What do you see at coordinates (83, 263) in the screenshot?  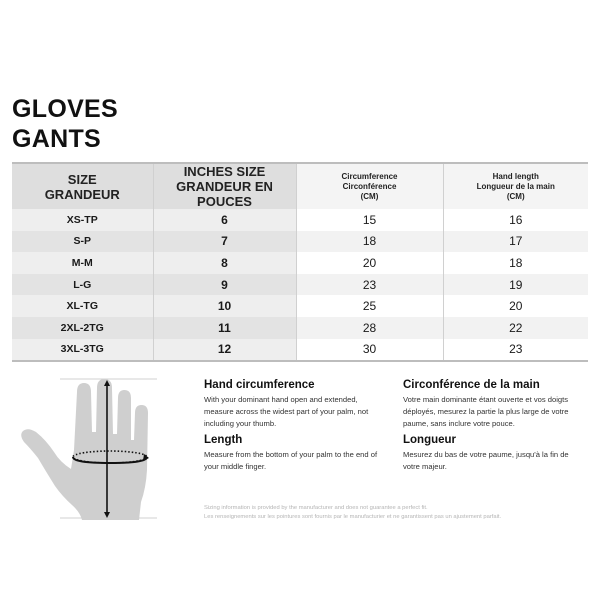 I see `cell-size: M-M` at bounding box center [83, 263].